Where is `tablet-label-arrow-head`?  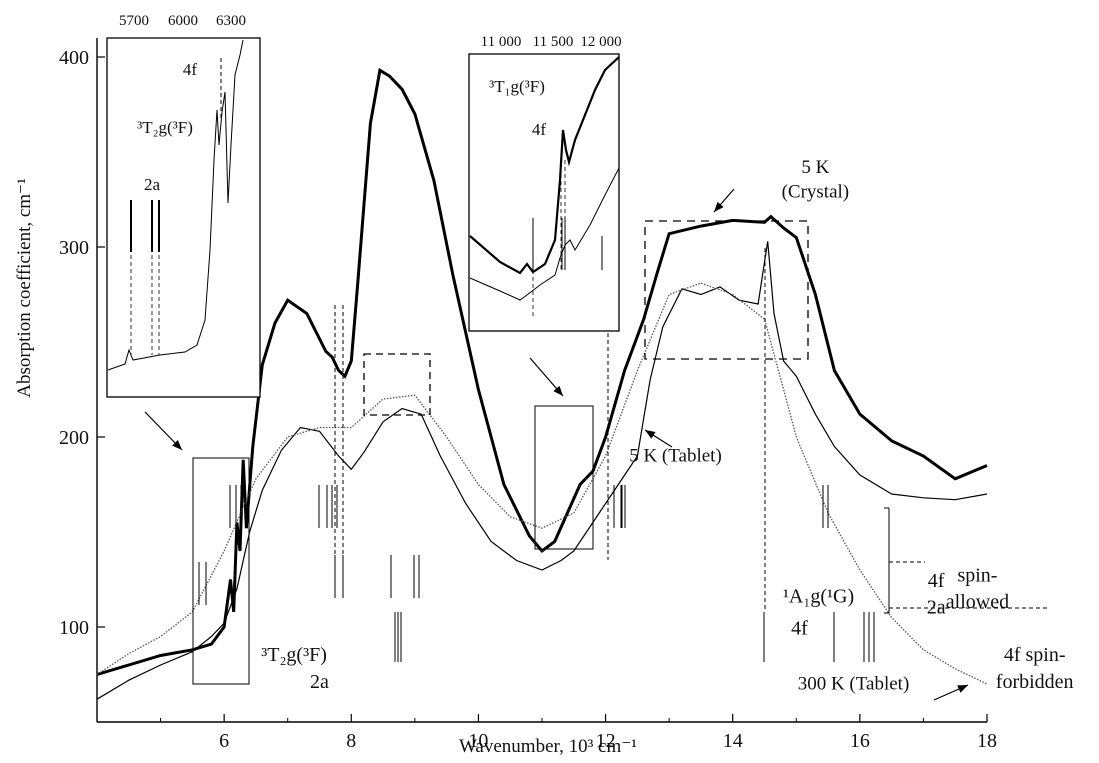
tablet-label-arrow-head is located at coordinates (650, 434).